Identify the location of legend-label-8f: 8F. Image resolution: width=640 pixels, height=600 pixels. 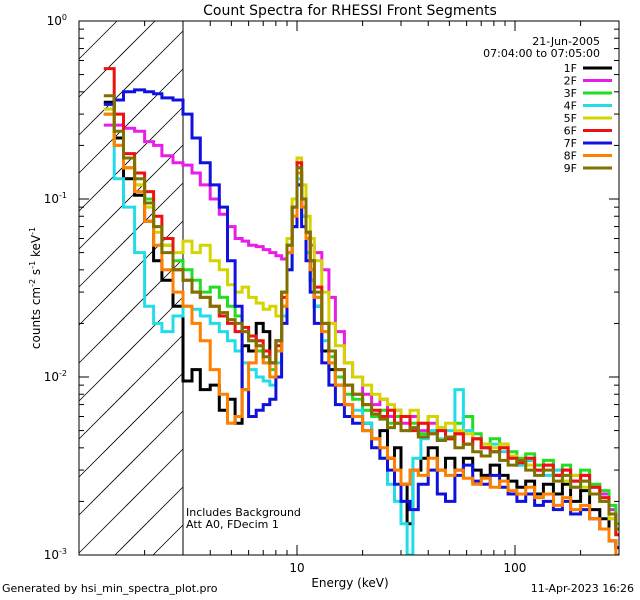
(570, 156).